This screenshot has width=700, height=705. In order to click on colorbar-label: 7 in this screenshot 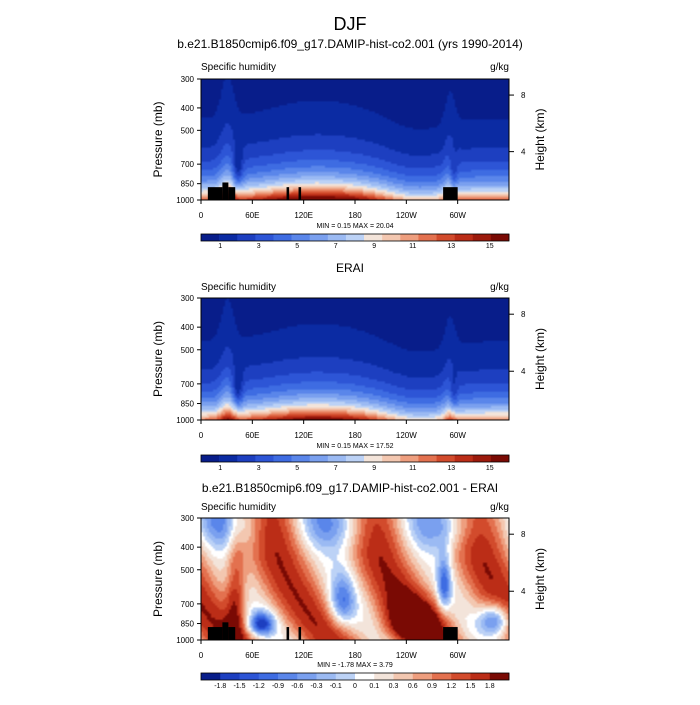, I will do `click(336, 468)`.